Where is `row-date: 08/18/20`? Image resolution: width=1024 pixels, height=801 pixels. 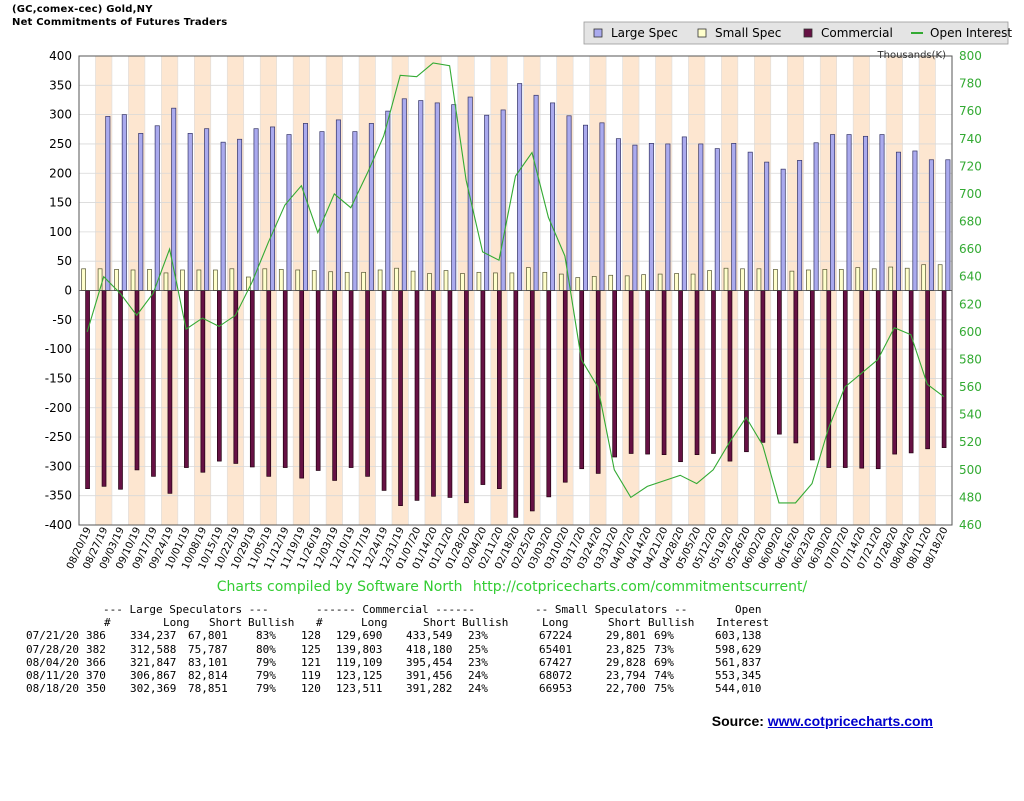
row-date: 08/18/20 is located at coordinates (52, 689).